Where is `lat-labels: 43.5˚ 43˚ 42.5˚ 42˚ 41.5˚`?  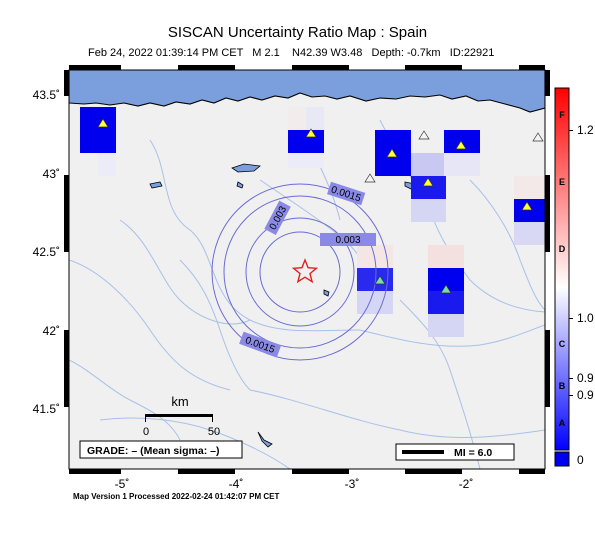
lat-labels: 43.5˚ 43˚ 42.5˚ 42˚ 41.5˚ is located at coordinates (46, 252).